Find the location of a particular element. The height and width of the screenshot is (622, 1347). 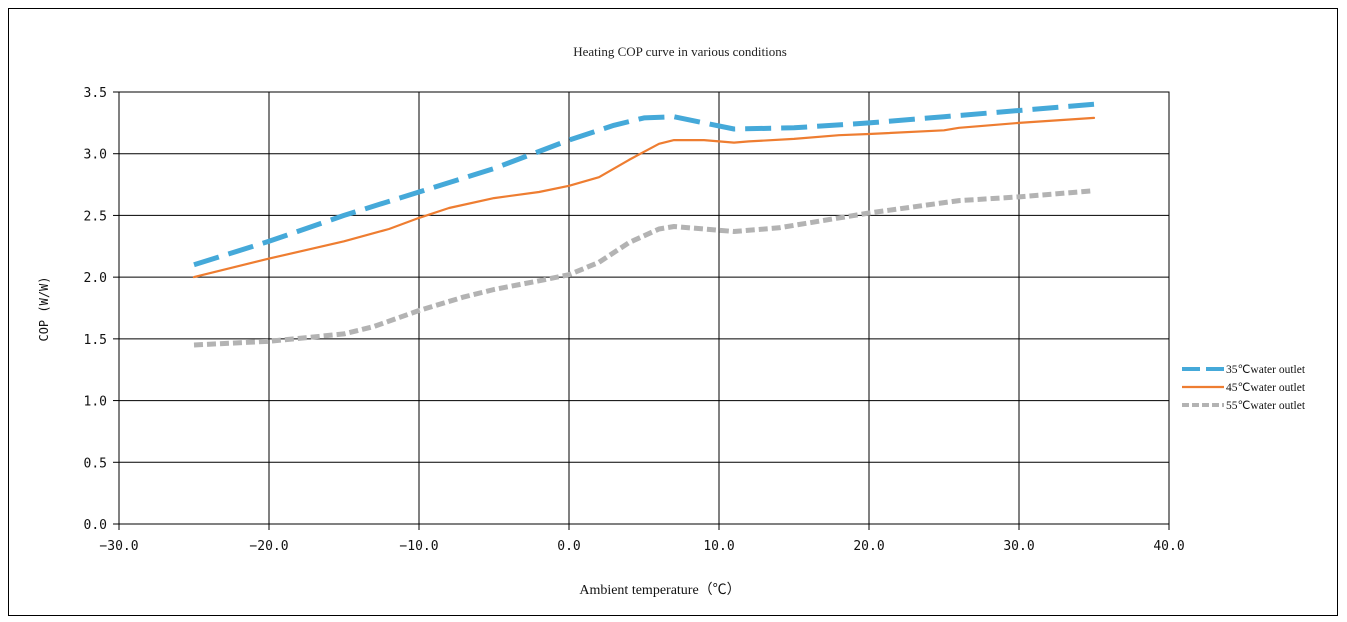

y-tick-label: 1.5 is located at coordinates (95, 340).